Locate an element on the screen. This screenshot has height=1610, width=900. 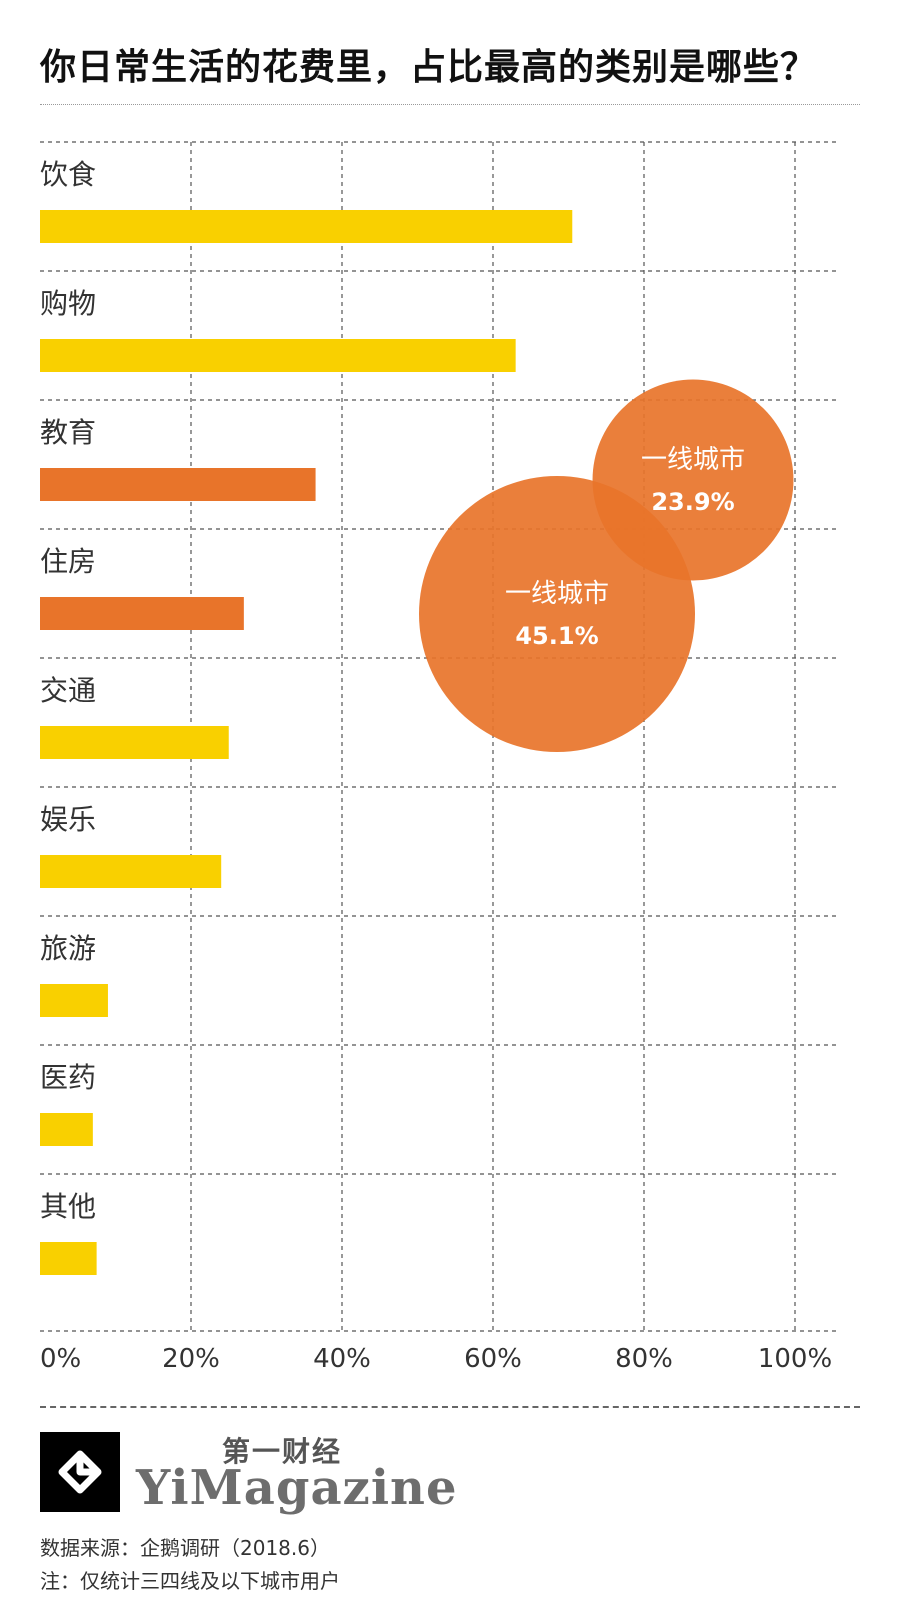
x-tick-label: 60% is located at coordinates (493, 1359).